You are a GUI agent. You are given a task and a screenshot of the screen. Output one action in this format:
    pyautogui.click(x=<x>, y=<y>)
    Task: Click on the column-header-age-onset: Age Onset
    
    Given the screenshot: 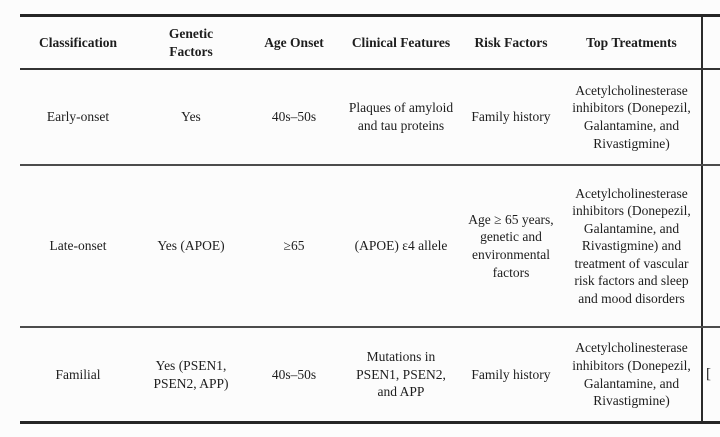 What is the action you would take?
    pyautogui.click(x=294, y=42)
    